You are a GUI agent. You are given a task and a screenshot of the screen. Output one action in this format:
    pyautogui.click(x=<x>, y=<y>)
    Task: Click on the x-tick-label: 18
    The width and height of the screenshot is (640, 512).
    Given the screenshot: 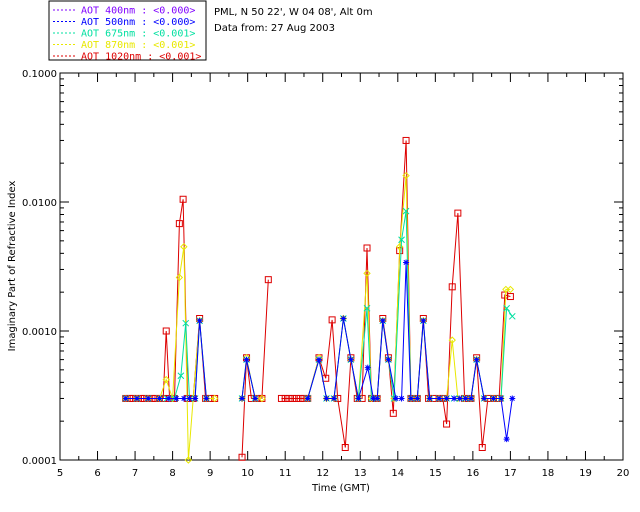 What is the action you would take?
    pyautogui.click(x=548, y=473)
    